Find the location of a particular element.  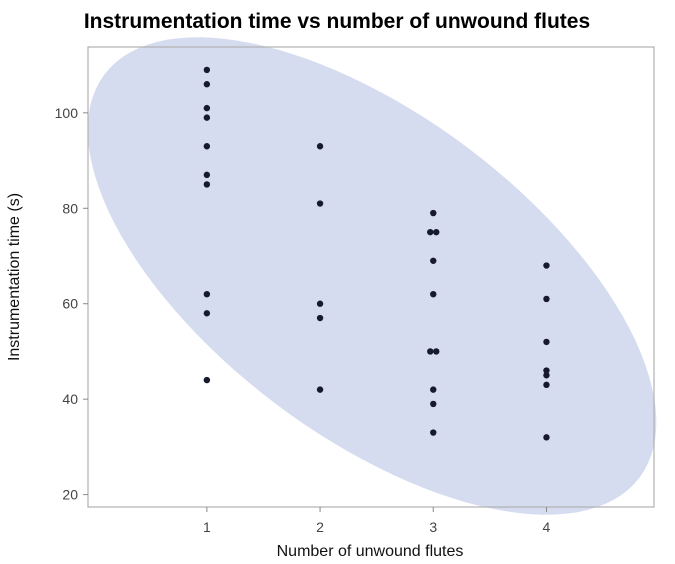

y-tick-label: 80 is located at coordinates (70, 208).